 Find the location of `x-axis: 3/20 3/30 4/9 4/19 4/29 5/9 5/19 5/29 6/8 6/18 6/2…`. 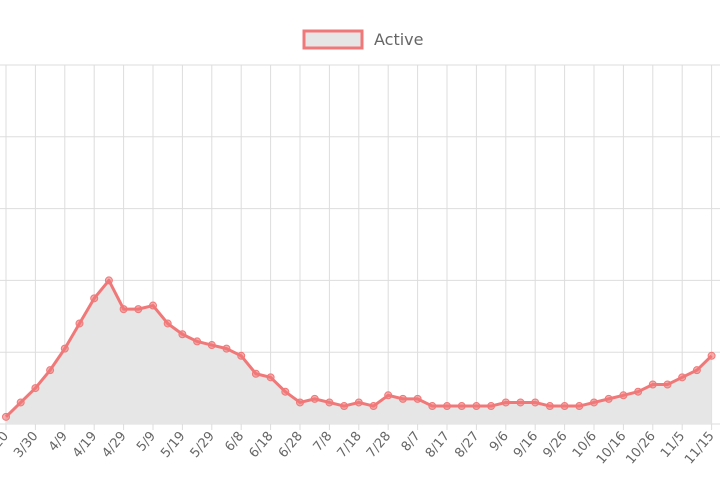

x-axis: 3/20 3/30 4/9 4/19 4/29 5/9 5/19 5/29 6/8 6/18 6/2… is located at coordinates (359, 448).